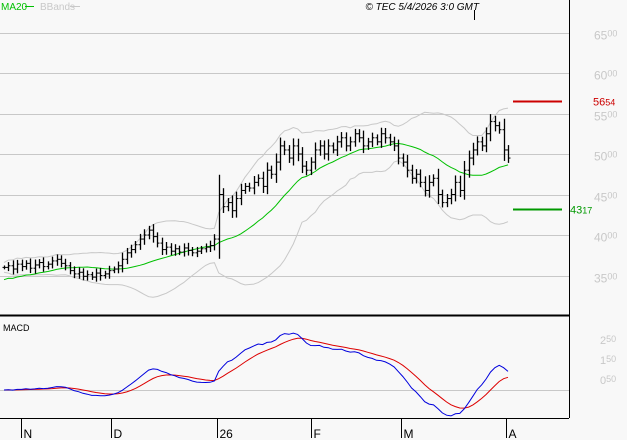  Describe the element at coordinates (601, 36) in the screenshot. I see `tick-major: 65` at that location.